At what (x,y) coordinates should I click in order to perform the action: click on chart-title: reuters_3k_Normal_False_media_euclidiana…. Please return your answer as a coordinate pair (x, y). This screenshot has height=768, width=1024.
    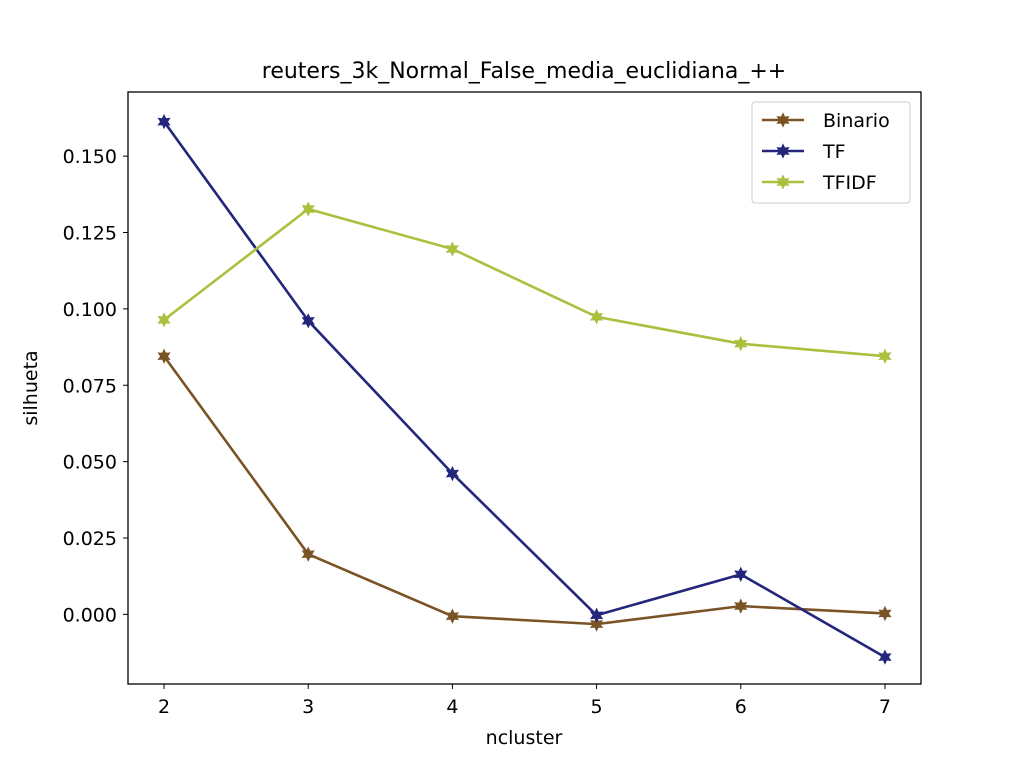
    Looking at the image, I should click on (524, 71).